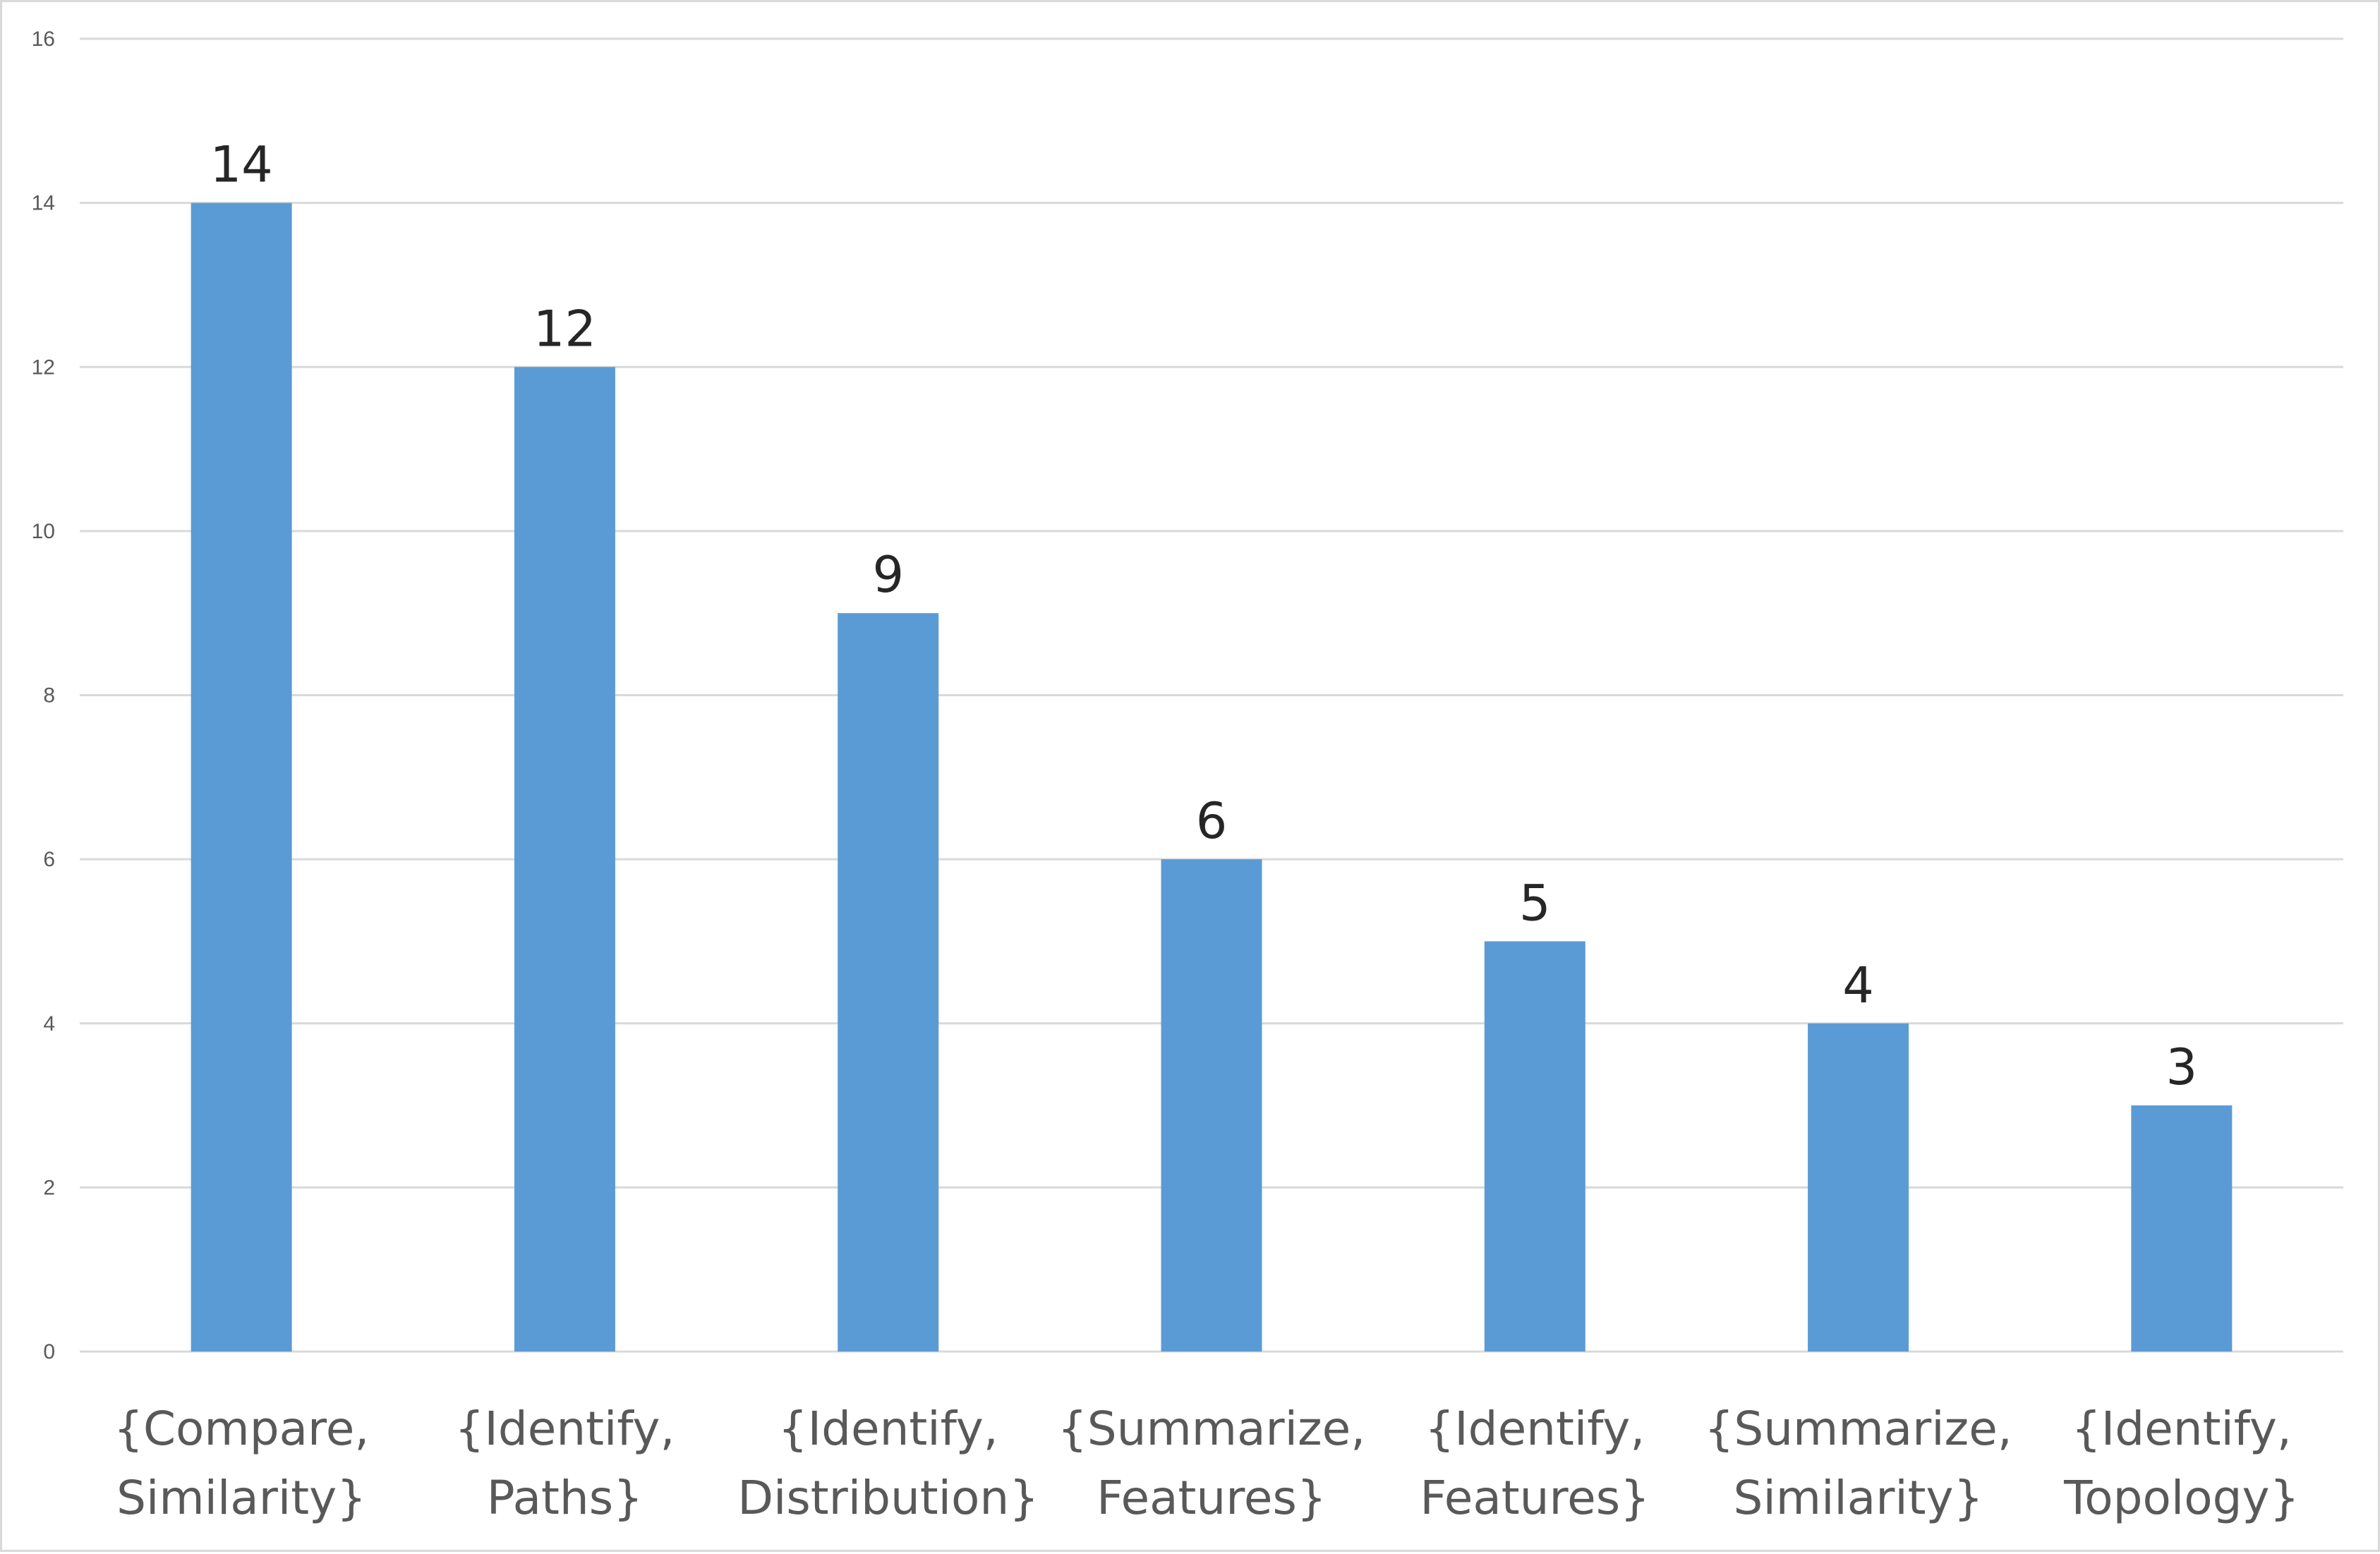 The width and height of the screenshot is (2380, 1554). I want to click on x-tick-label: {Summarize, Similarity}, so click(1858, 1464).